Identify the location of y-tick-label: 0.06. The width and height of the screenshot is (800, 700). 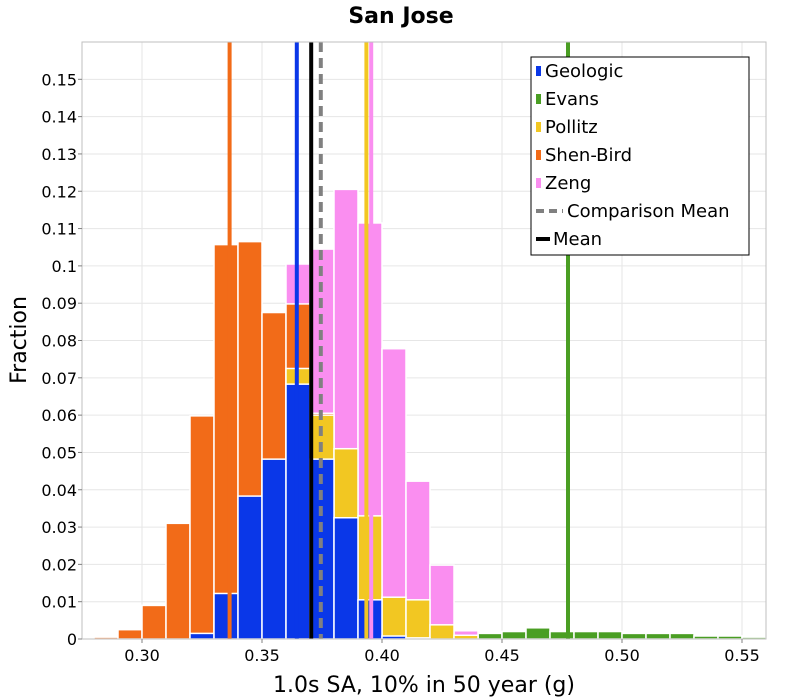
(59, 415).